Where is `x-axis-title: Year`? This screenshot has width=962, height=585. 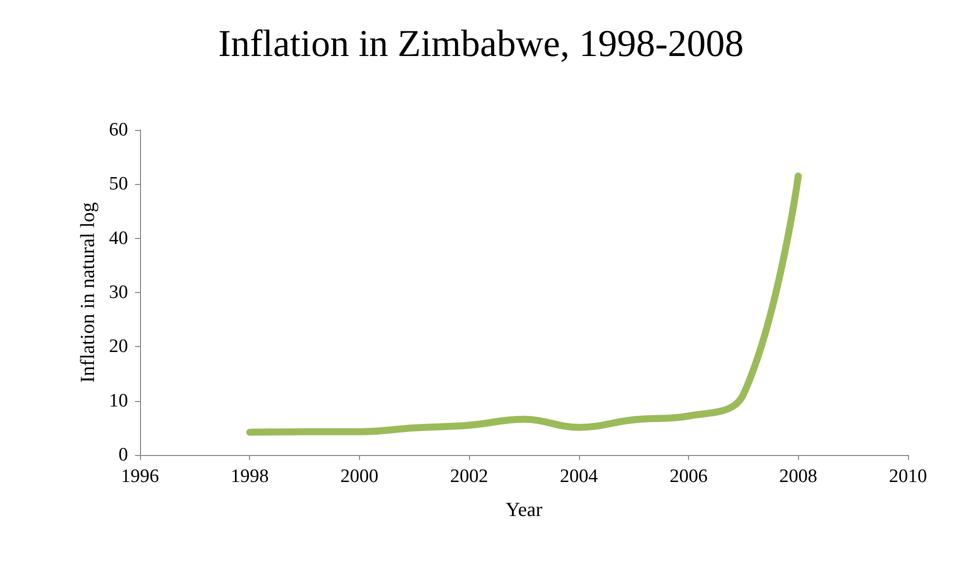
x-axis-title: Year is located at coordinates (524, 510).